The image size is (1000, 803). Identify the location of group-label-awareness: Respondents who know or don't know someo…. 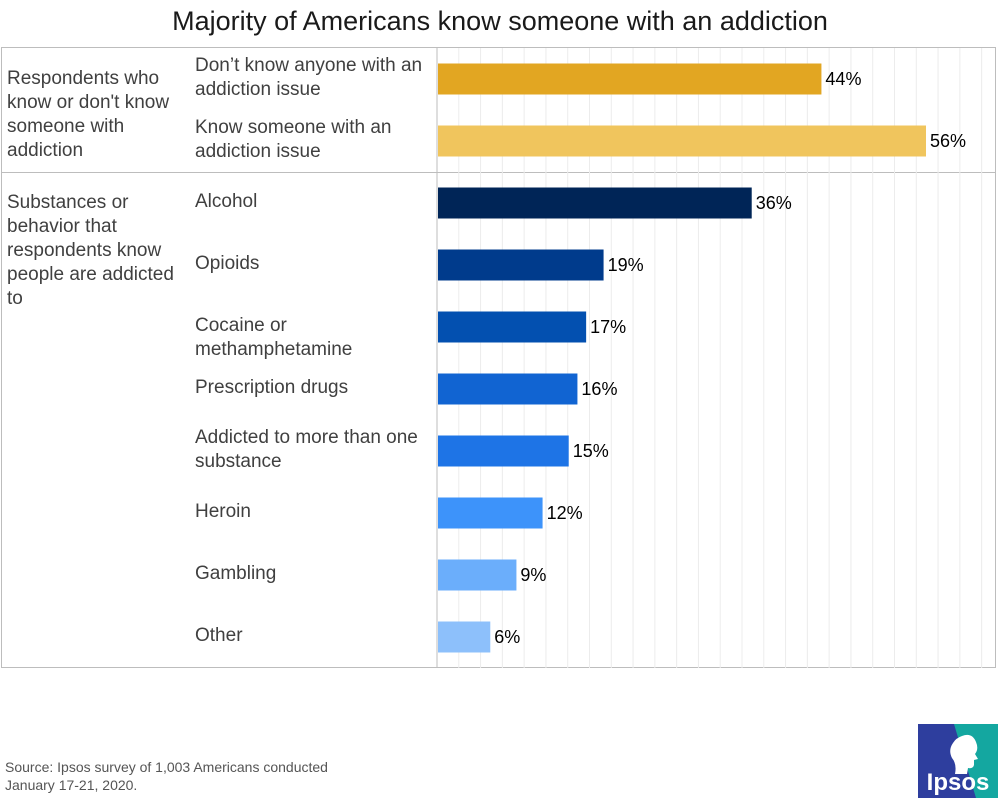
(88, 114).